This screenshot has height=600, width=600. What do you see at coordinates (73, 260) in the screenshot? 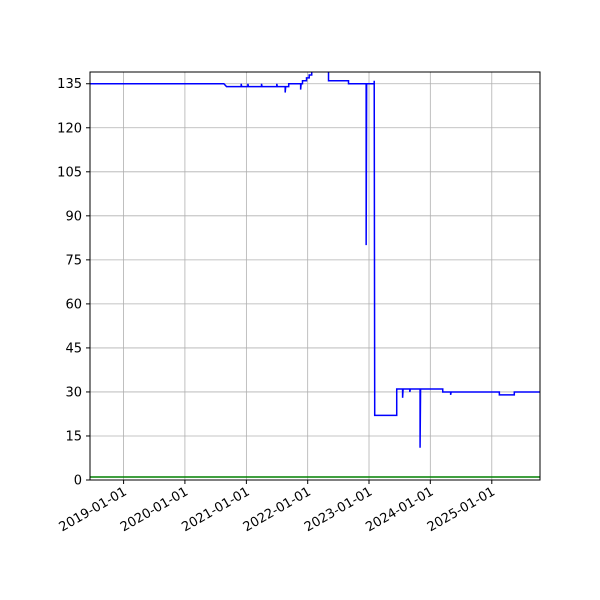
I see `y-tick-label: 75` at bounding box center [73, 260].